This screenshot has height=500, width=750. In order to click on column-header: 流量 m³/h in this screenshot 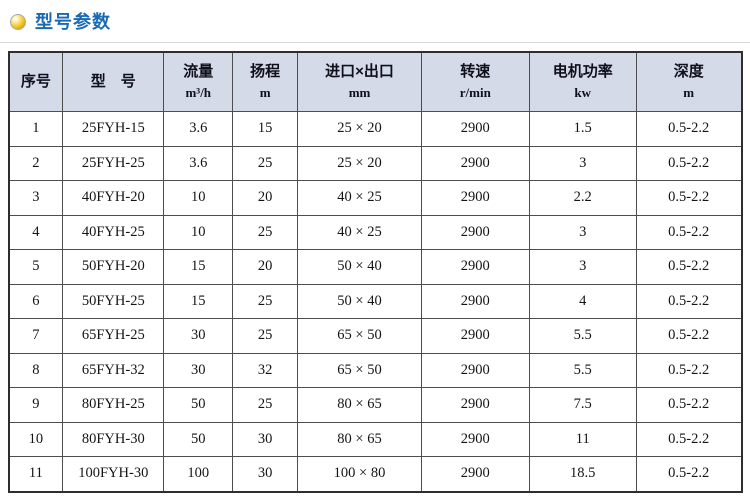, I will do `click(198, 81)`.